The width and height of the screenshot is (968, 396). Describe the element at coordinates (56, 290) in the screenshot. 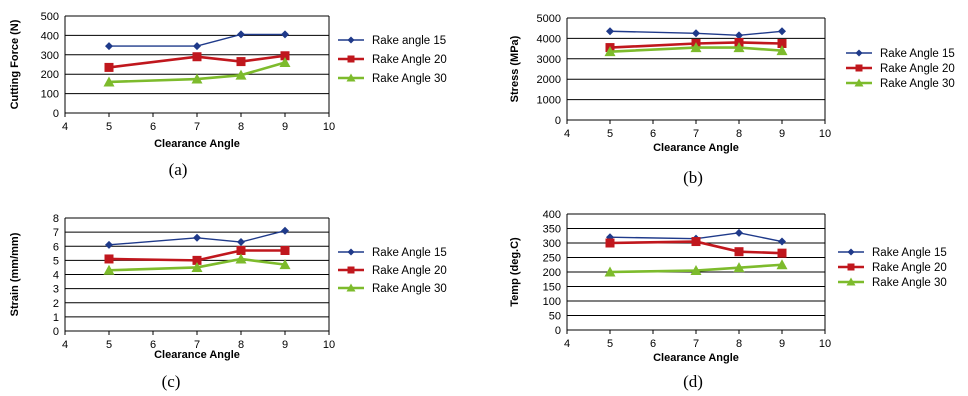

I see `y-tick-label: 3` at that location.